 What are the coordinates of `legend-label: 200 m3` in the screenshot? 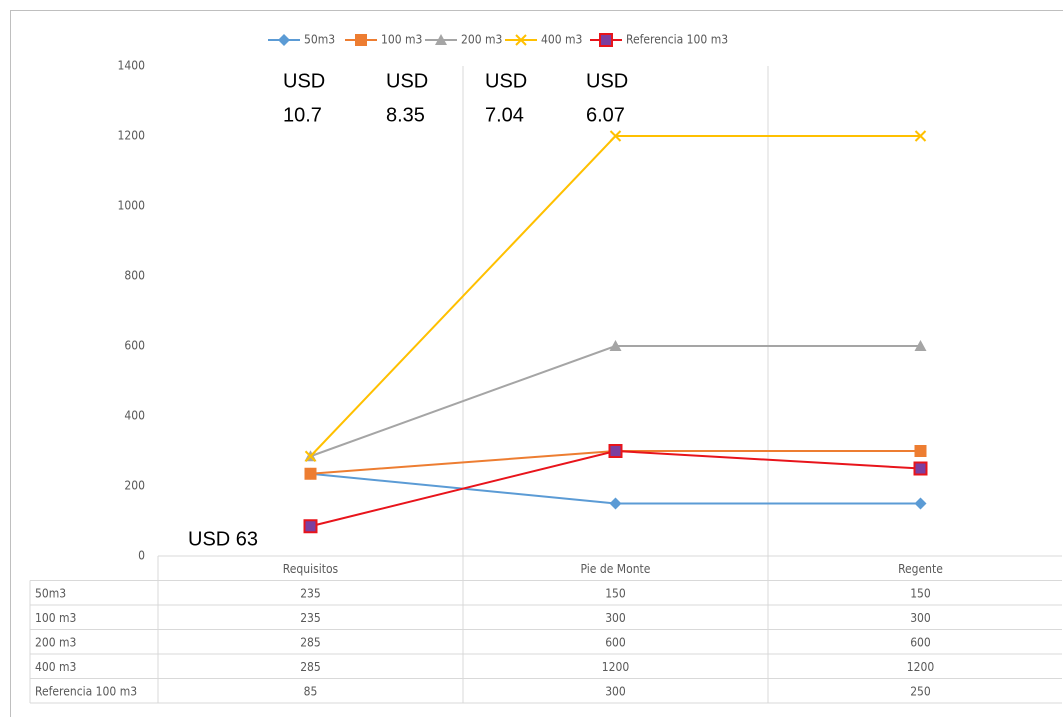 It's located at (481, 40).